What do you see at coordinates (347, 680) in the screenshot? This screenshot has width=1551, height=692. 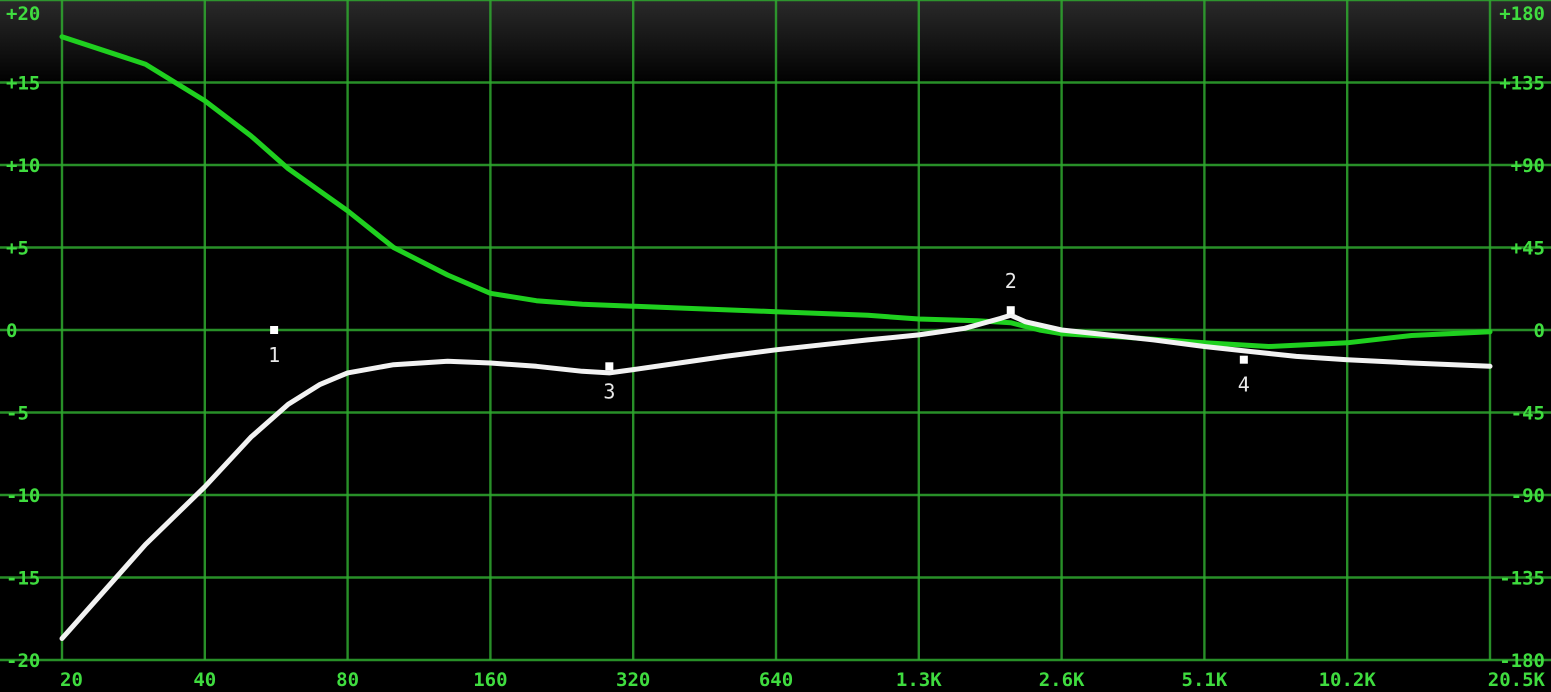 I see `x-tick-label: 80` at bounding box center [347, 680].